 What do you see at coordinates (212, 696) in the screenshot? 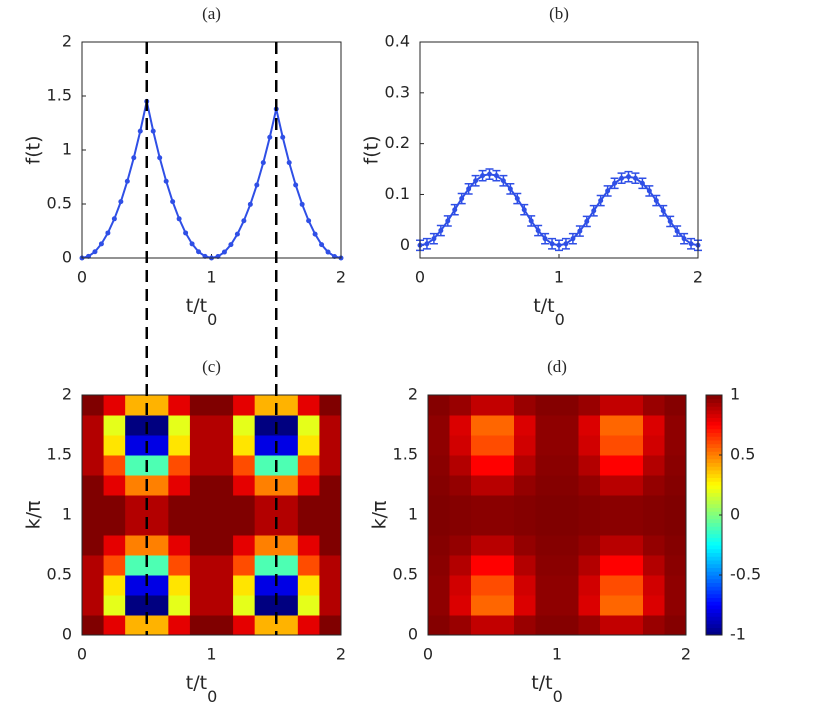
I see `x-axis-label-sub: 0` at bounding box center [212, 696].